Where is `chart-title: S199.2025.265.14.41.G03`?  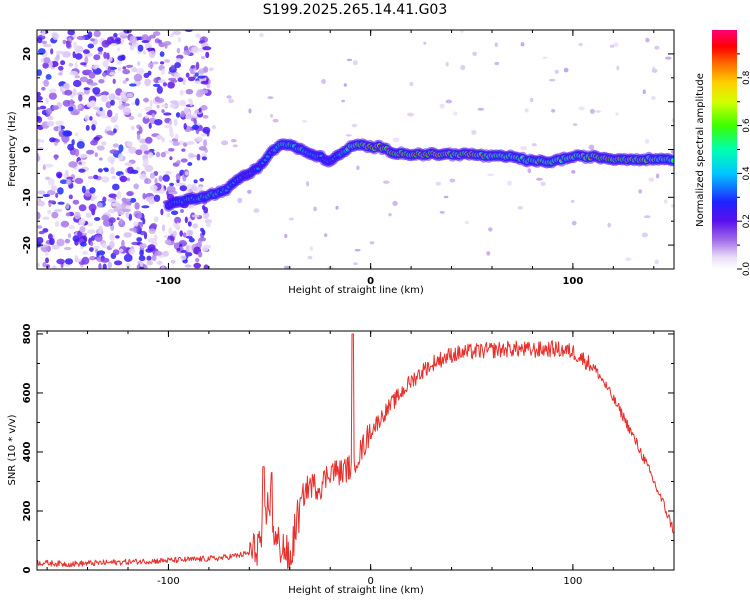 chart-title: S199.2025.265.14.41.G03 is located at coordinates (355, 10).